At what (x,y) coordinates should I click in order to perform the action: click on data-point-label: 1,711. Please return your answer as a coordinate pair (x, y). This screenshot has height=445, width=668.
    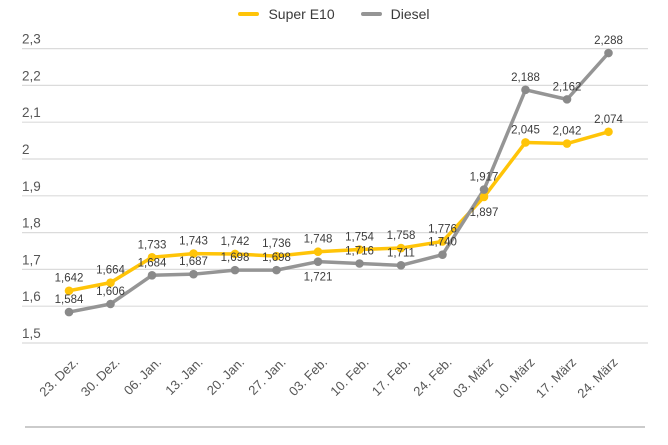
    Looking at the image, I should click on (401, 253).